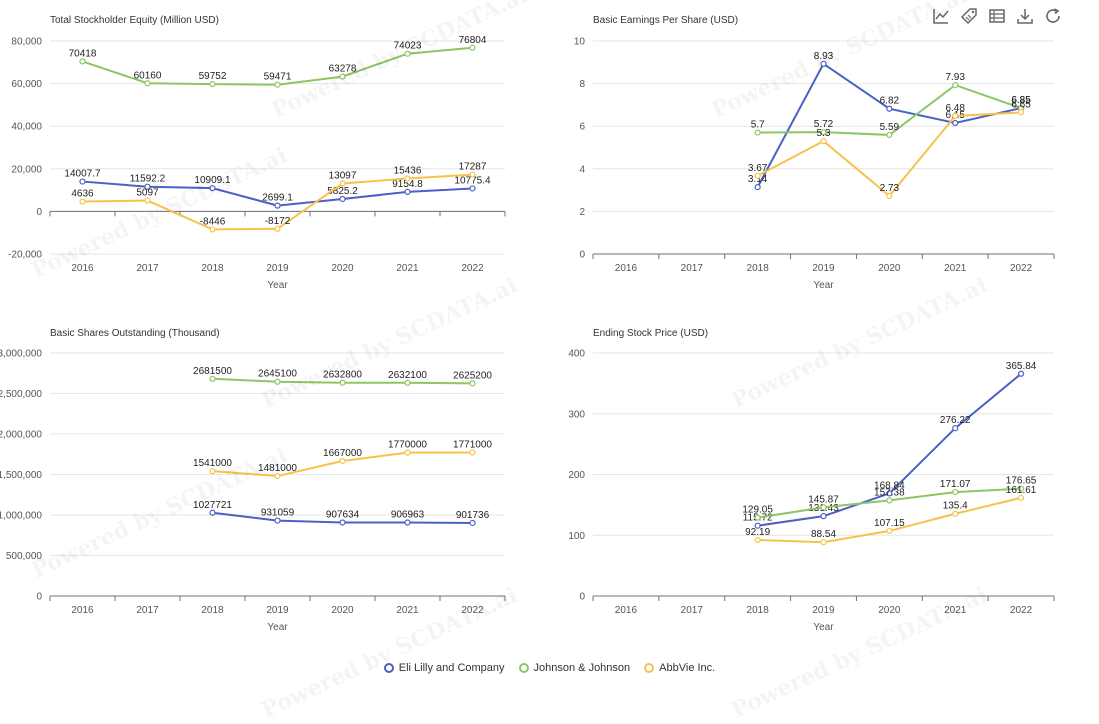  Describe the element at coordinates (278, 513) in the screenshot. I see `data-label: 931059` at that location.